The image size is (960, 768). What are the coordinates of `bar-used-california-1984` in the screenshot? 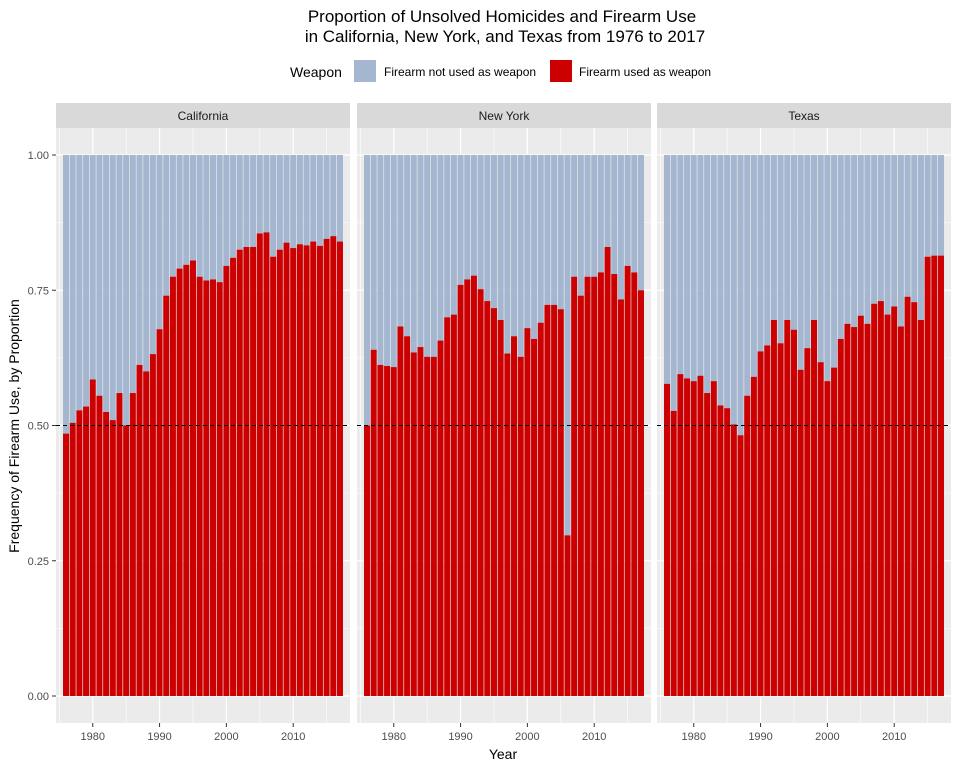 It's located at (119, 544).